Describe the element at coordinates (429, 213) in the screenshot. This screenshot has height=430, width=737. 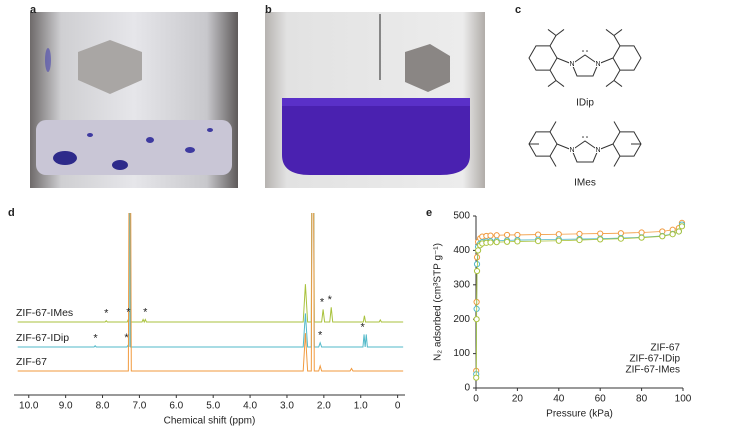
I see `panel-label: e` at that location.